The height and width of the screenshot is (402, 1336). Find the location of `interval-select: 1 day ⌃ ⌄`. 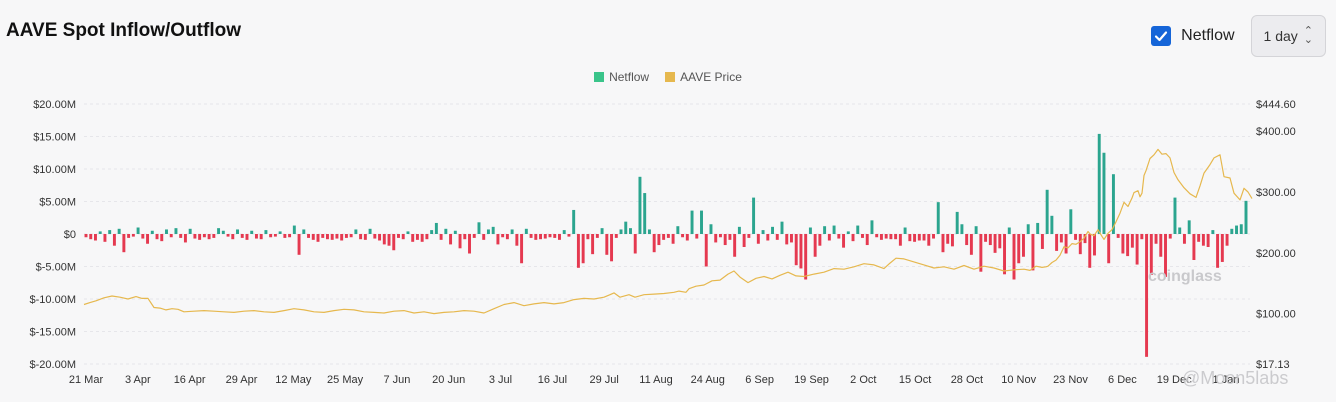

interval-select: 1 day ⌃ ⌄ is located at coordinates (1288, 36).